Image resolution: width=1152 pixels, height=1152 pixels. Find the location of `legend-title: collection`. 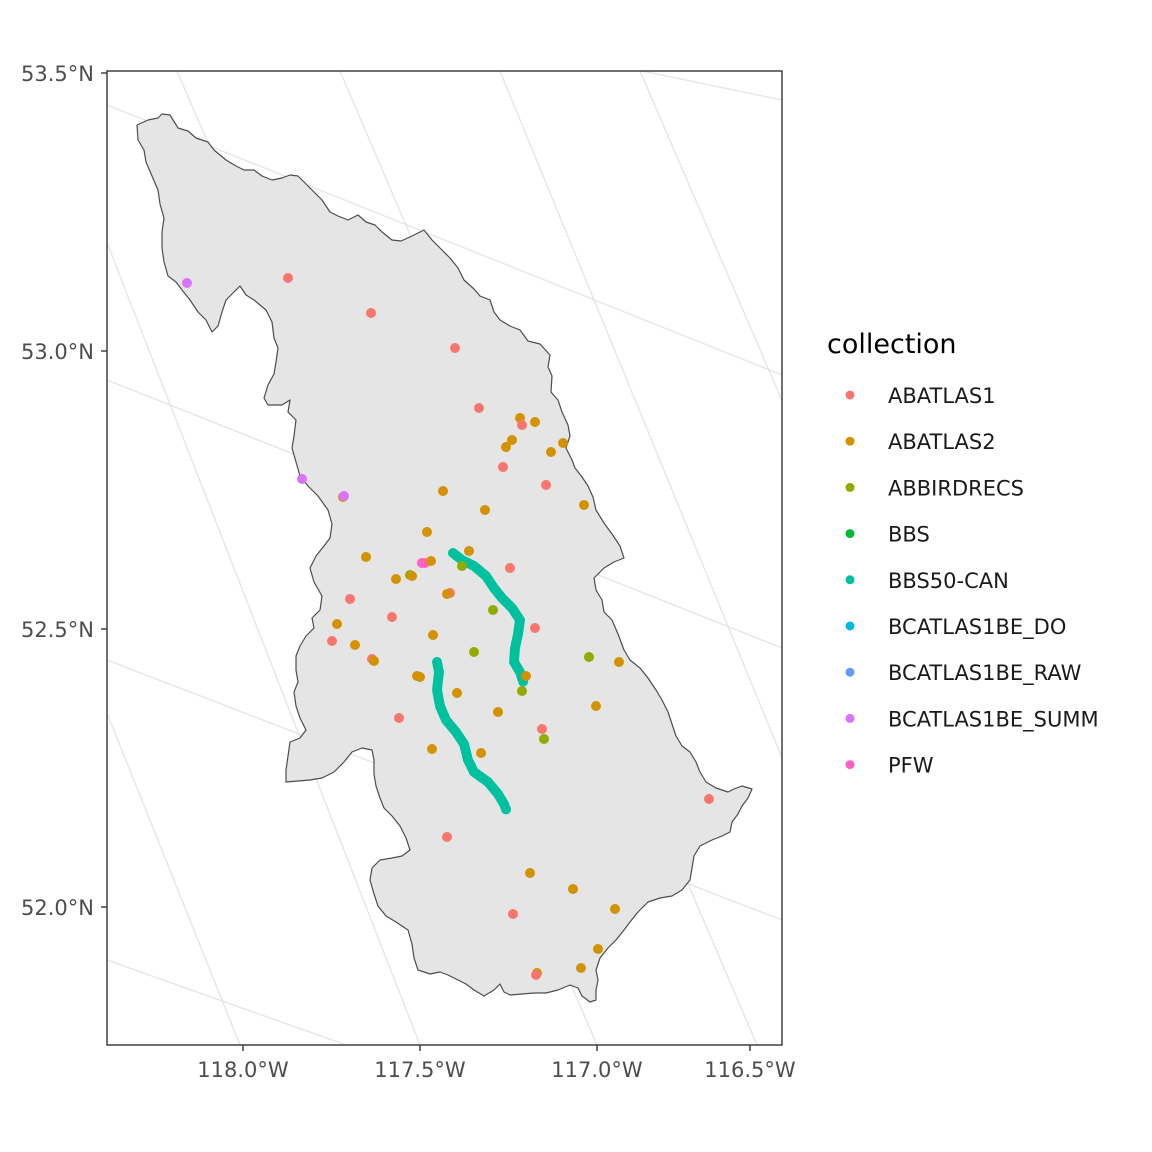

legend-title: collection is located at coordinates (892, 344).